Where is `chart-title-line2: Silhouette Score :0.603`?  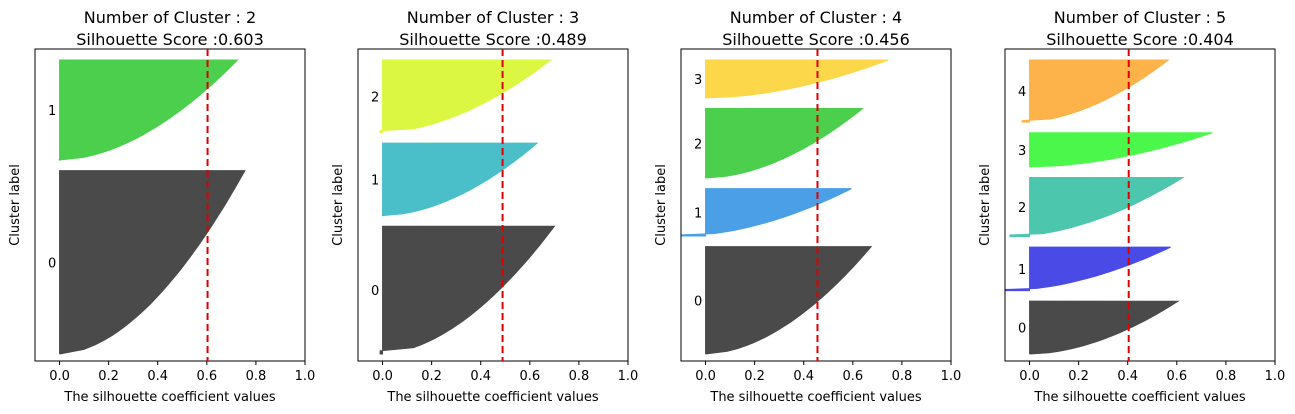 chart-title-line2: Silhouette Score :0.603 is located at coordinates (170, 39).